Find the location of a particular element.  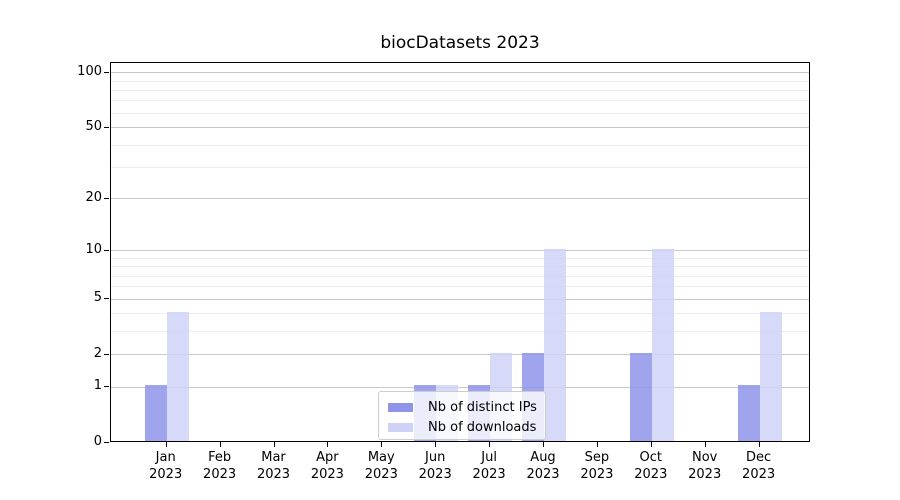

chart-title: biocDatasets 2023 is located at coordinates (460, 43).